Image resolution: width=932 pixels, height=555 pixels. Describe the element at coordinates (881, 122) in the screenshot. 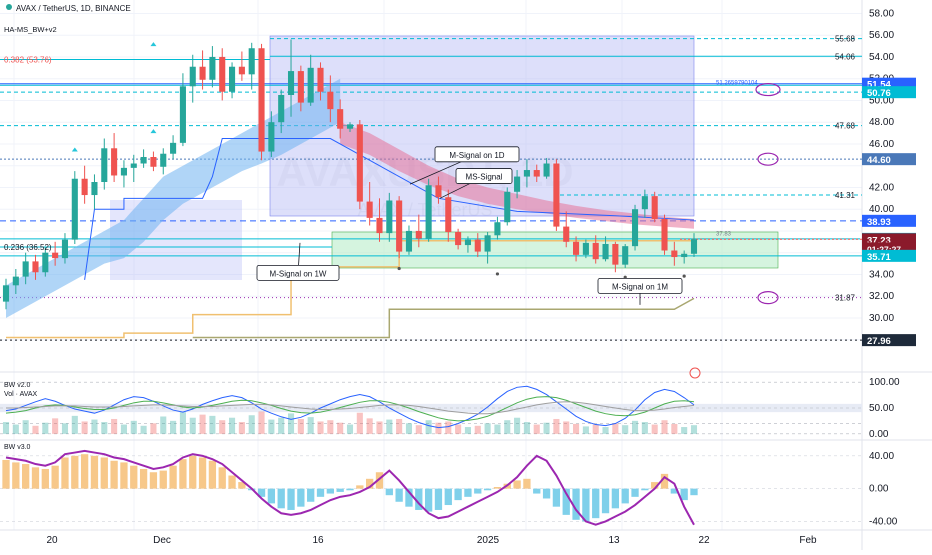

I see `price-tick-label: 48.00` at that location.